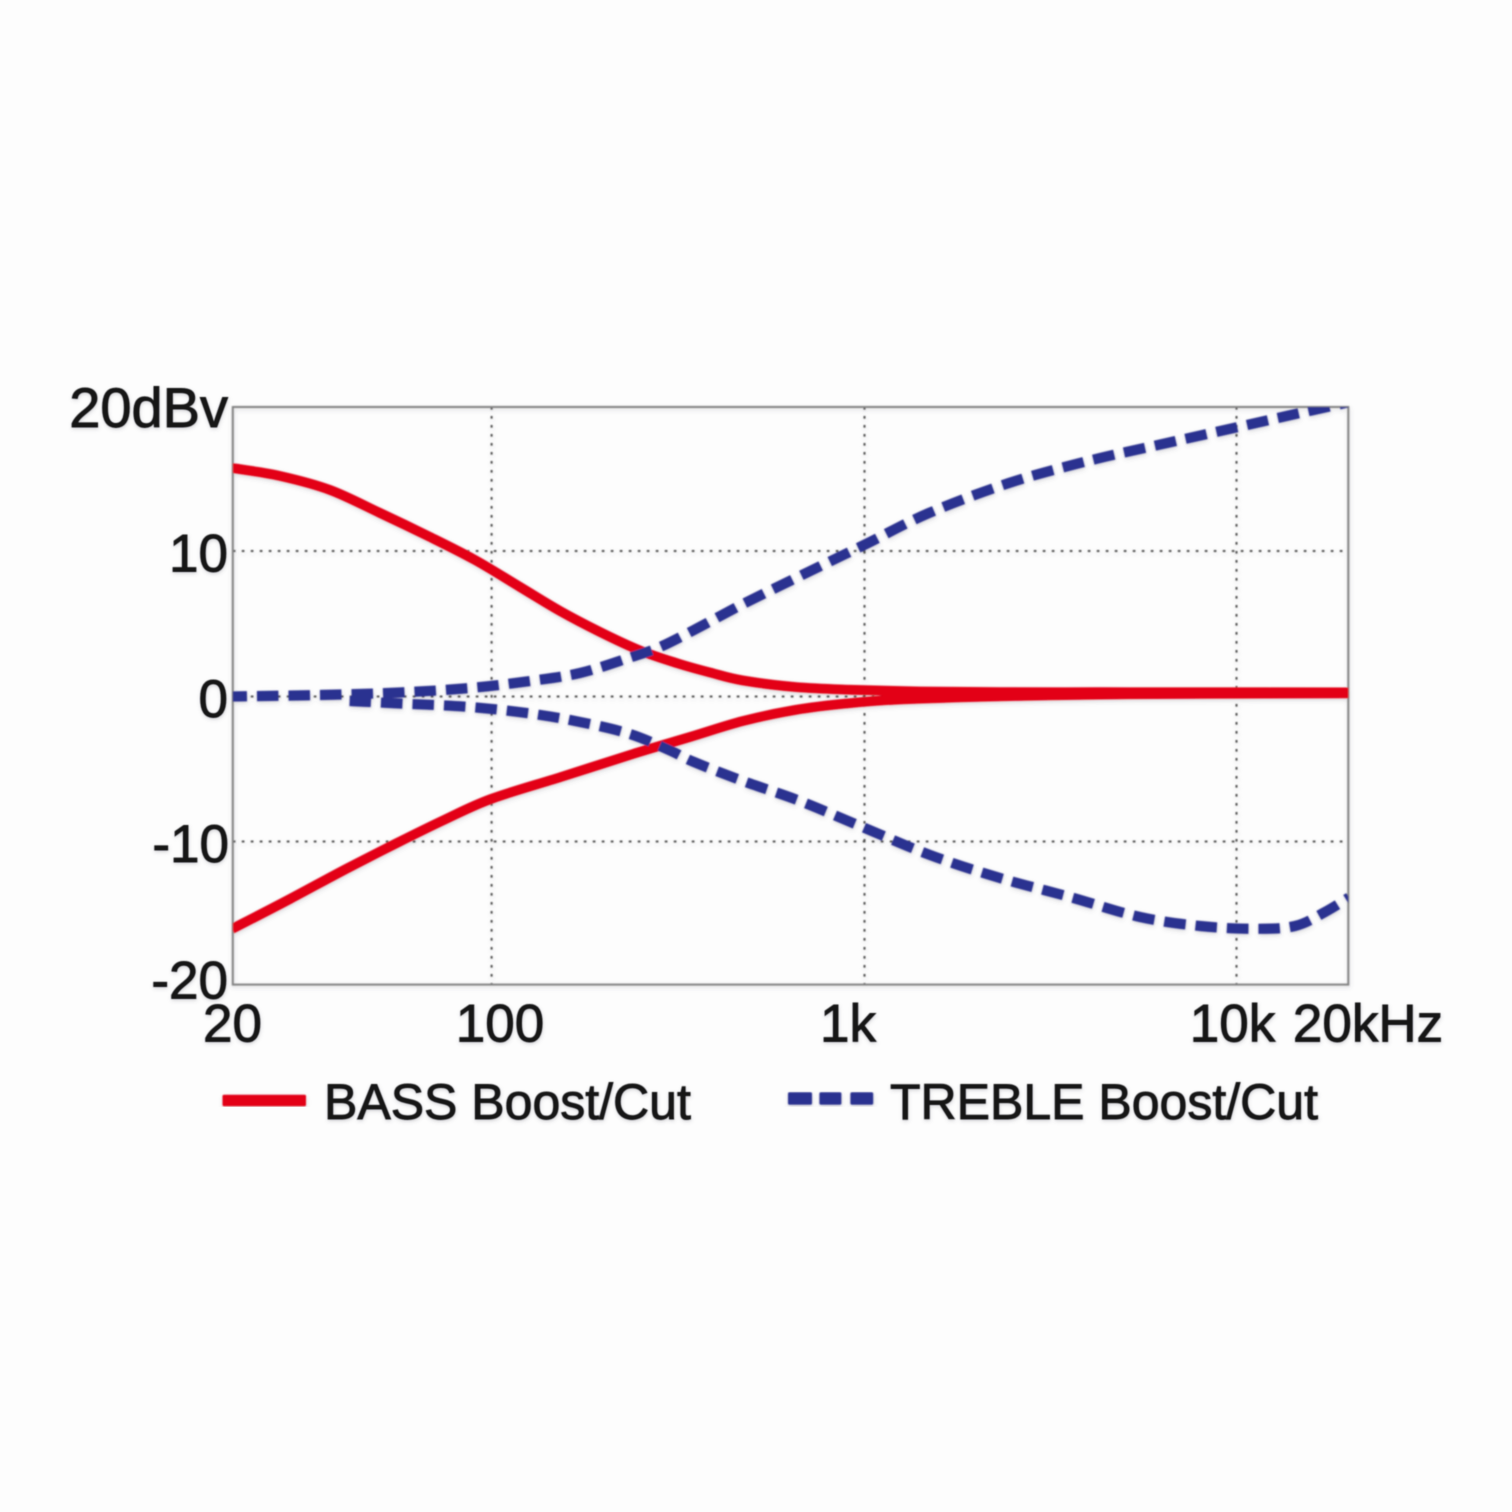  I want to click on svg-text: 20dBv, so click(148, 407).